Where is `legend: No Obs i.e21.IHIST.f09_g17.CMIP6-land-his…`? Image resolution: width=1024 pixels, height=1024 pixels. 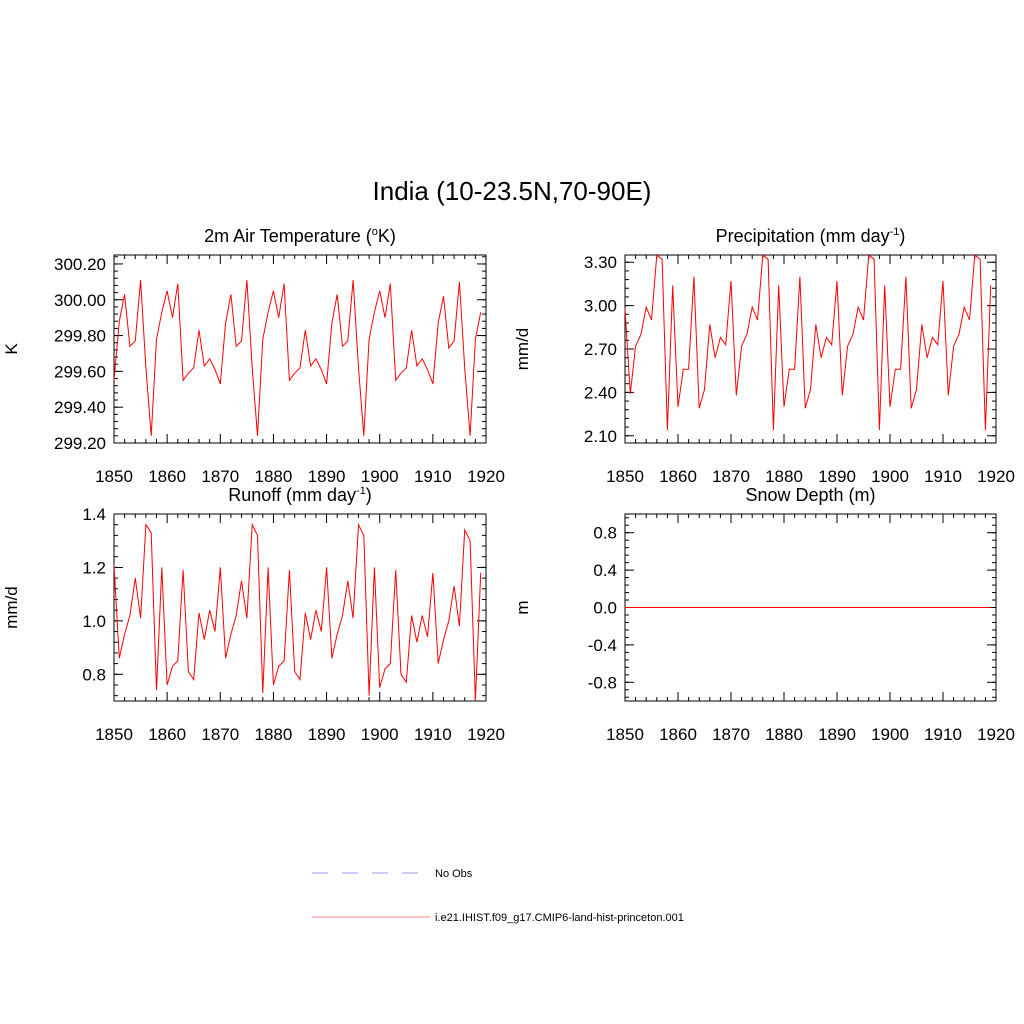
legend: No Obs i.e21.IHIST.f09_g17.CMIP6-land-his… is located at coordinates (498, 896).